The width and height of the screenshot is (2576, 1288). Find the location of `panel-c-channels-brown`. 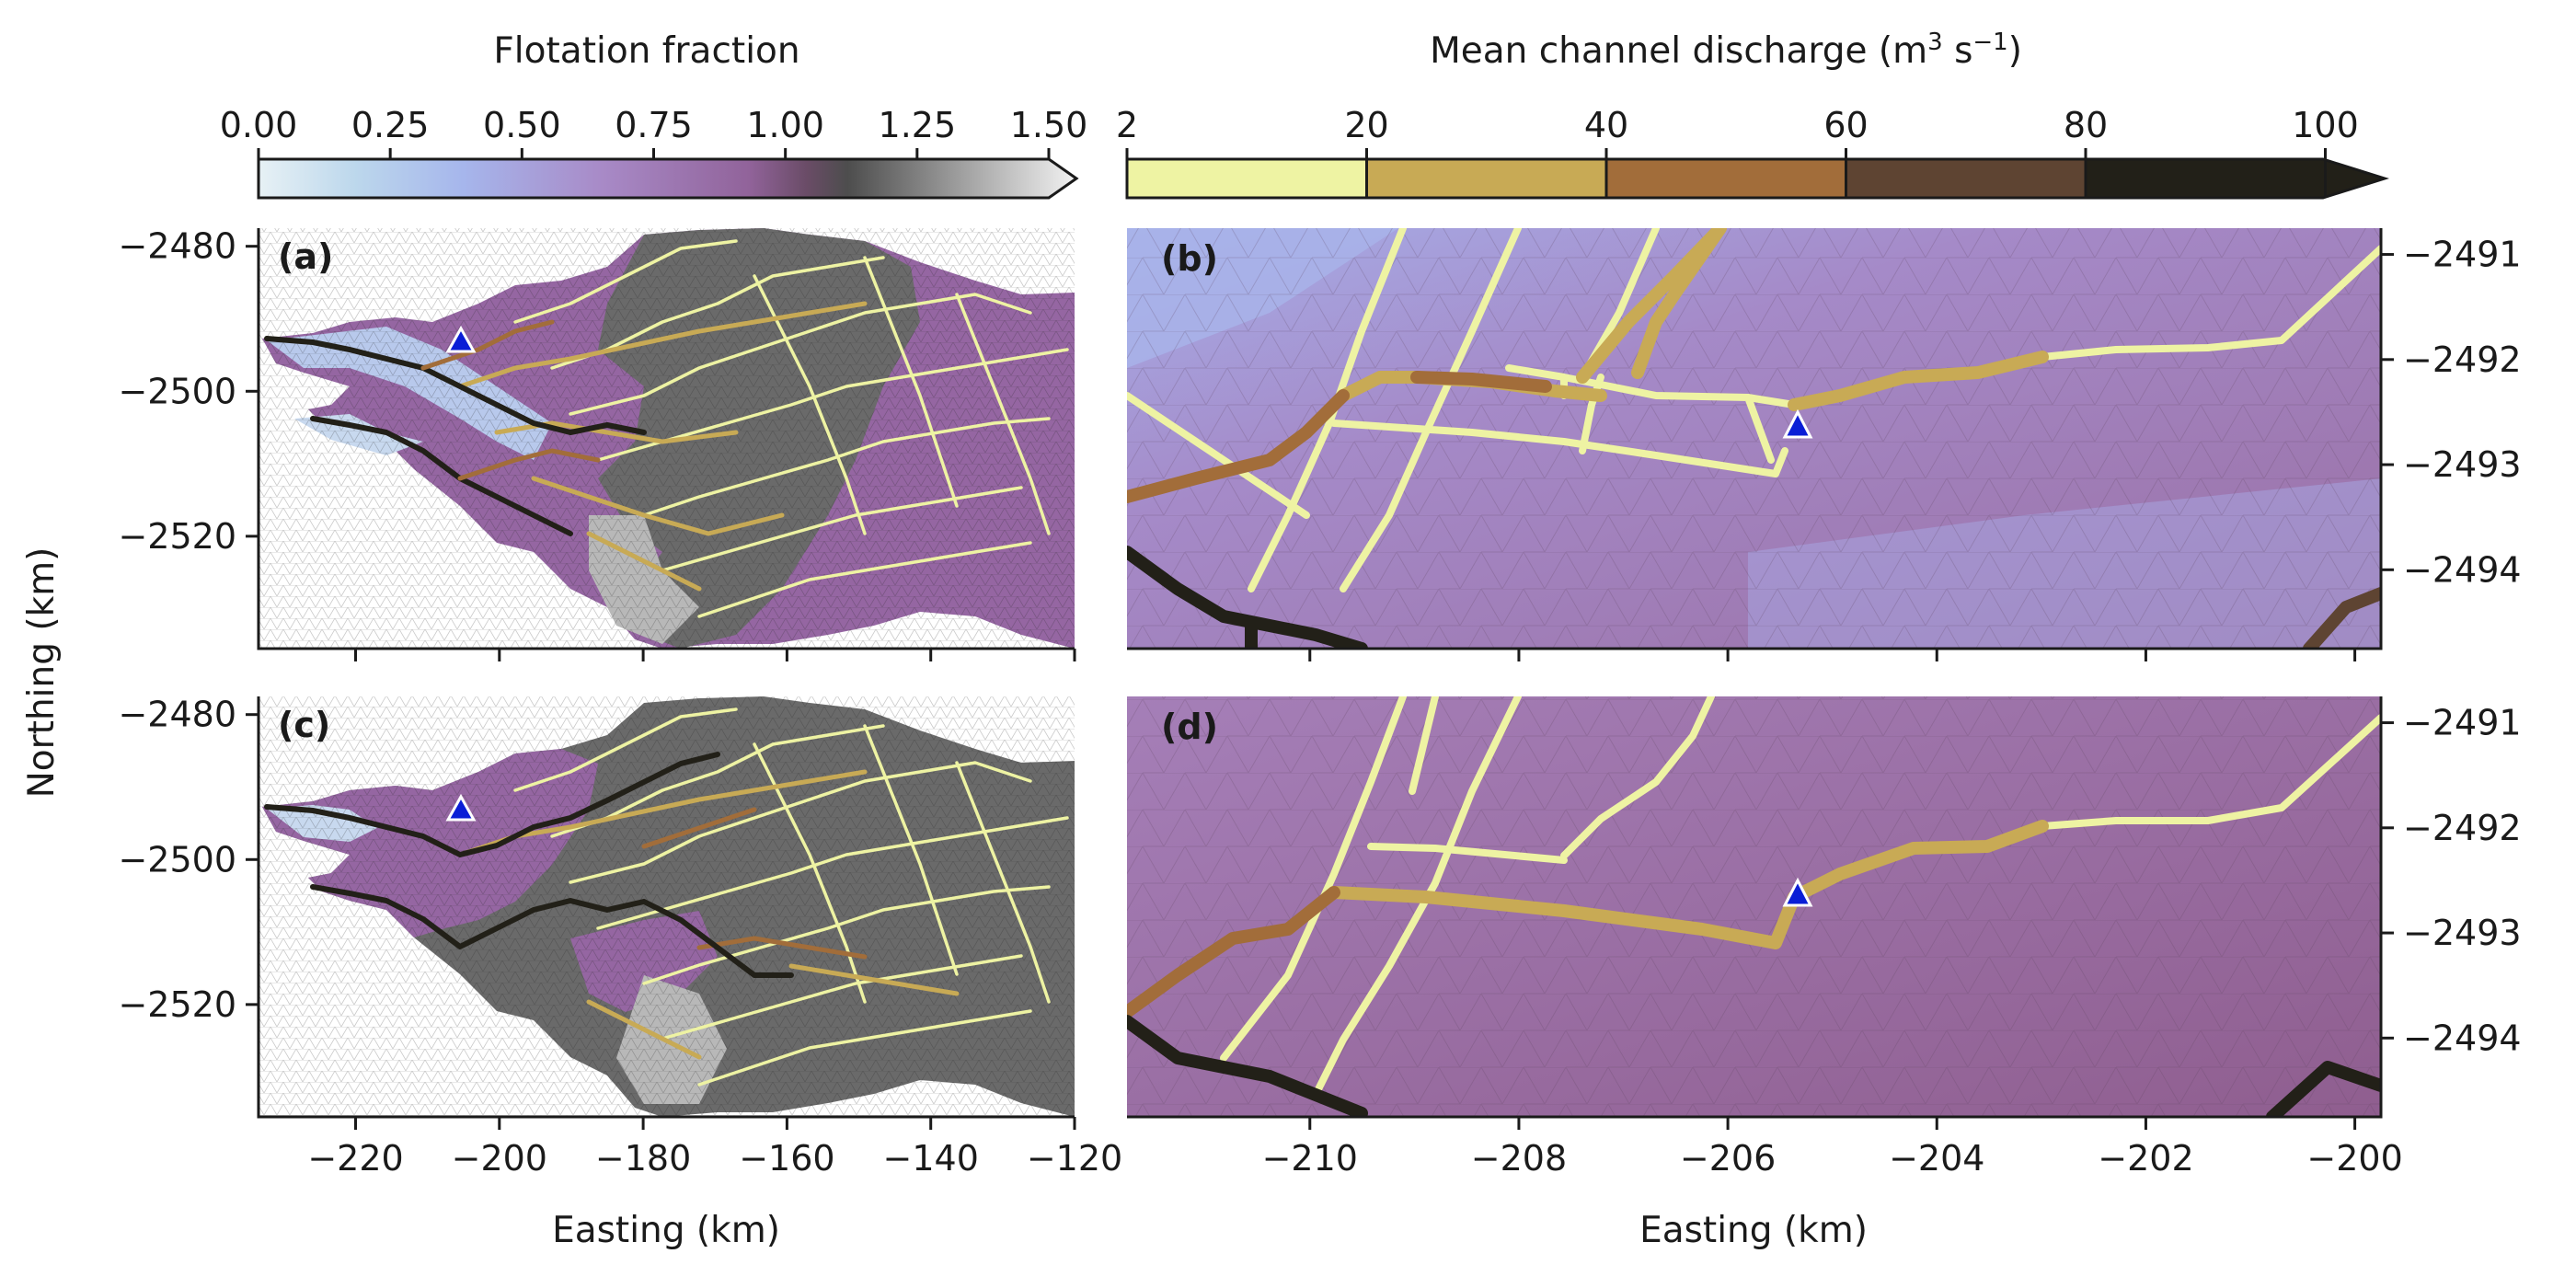

panel-c-channels-brown is located at coordinates (754, 883).